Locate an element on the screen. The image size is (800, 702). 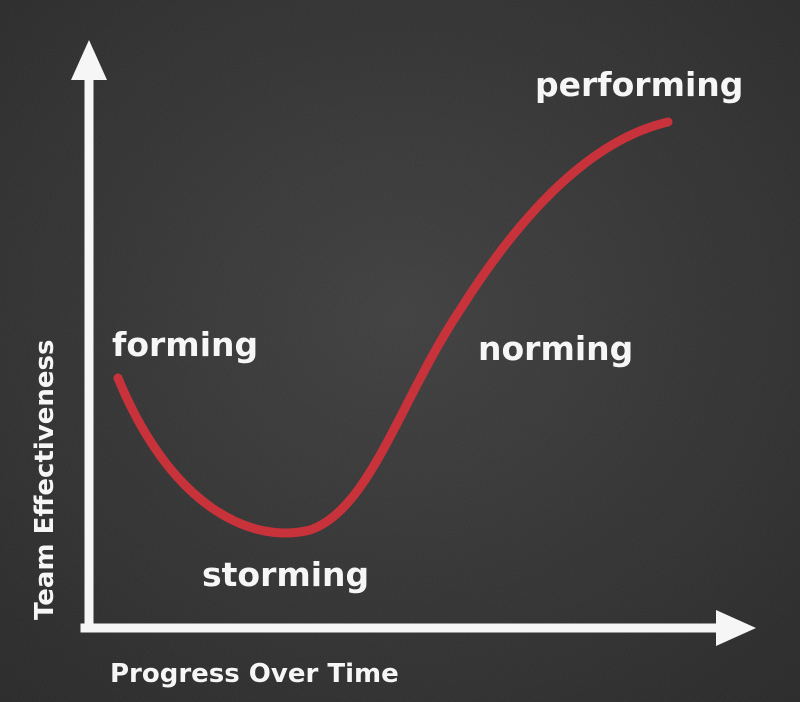
stage-label-norming: norming is located at coordinates (555, 348).